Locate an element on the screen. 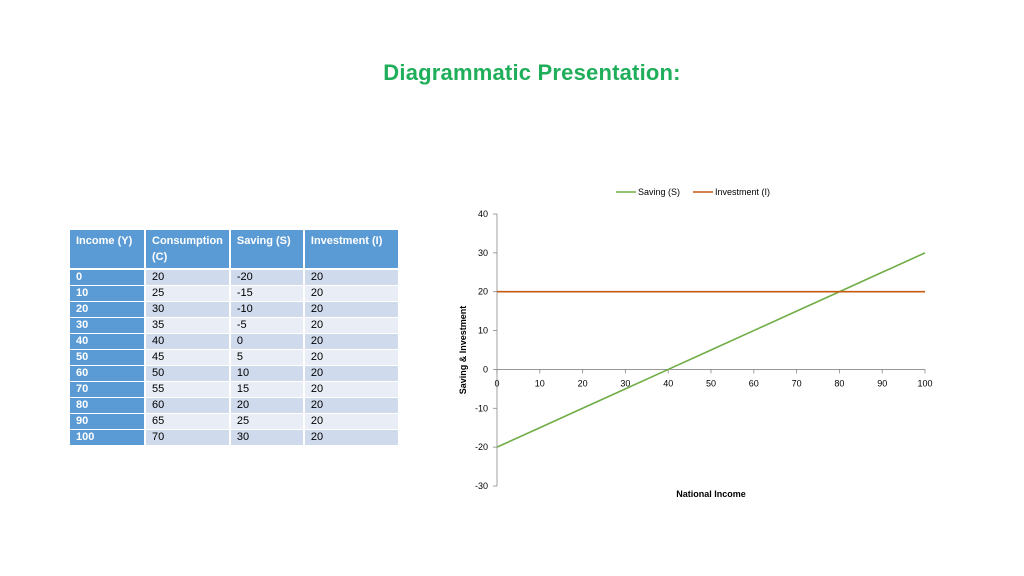 Image resolution: width=1024 pixels, height=576 pixels. cell-saving: 15 is located at coordinates (267, 390).